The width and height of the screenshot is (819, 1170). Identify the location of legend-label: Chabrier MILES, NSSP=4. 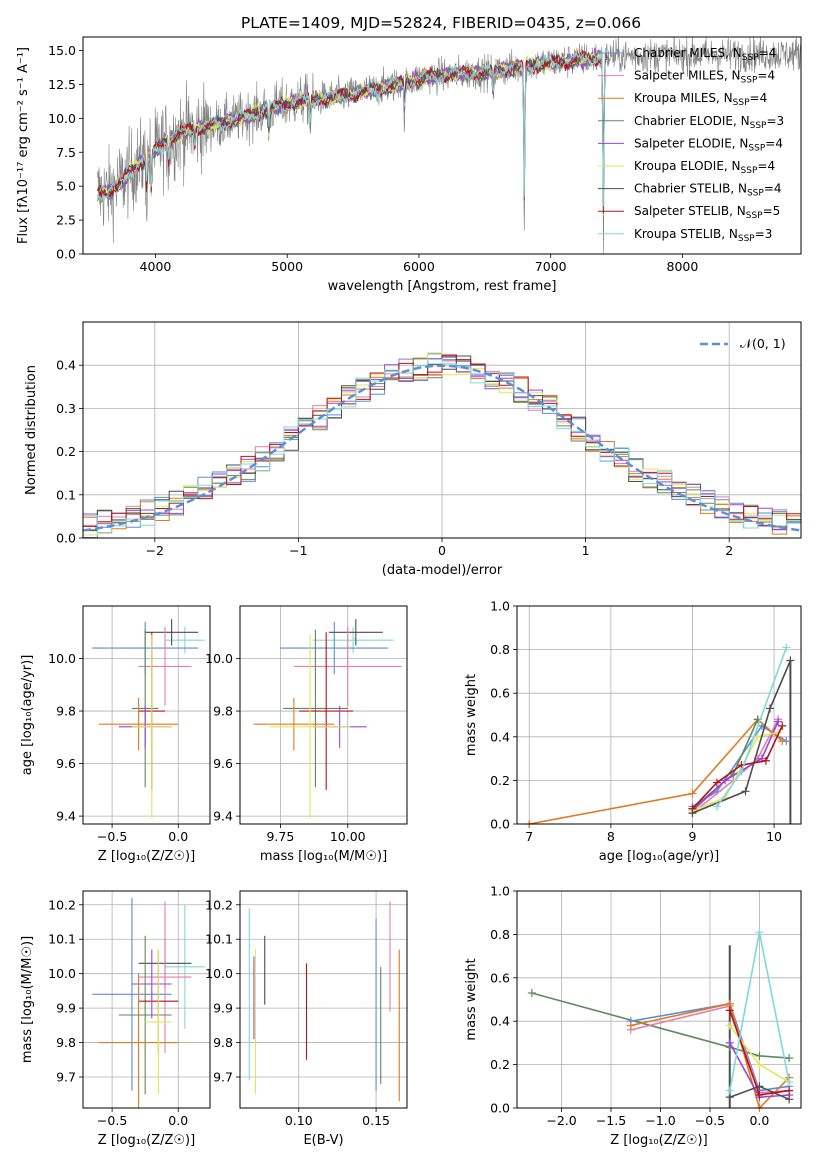
(705, 54).